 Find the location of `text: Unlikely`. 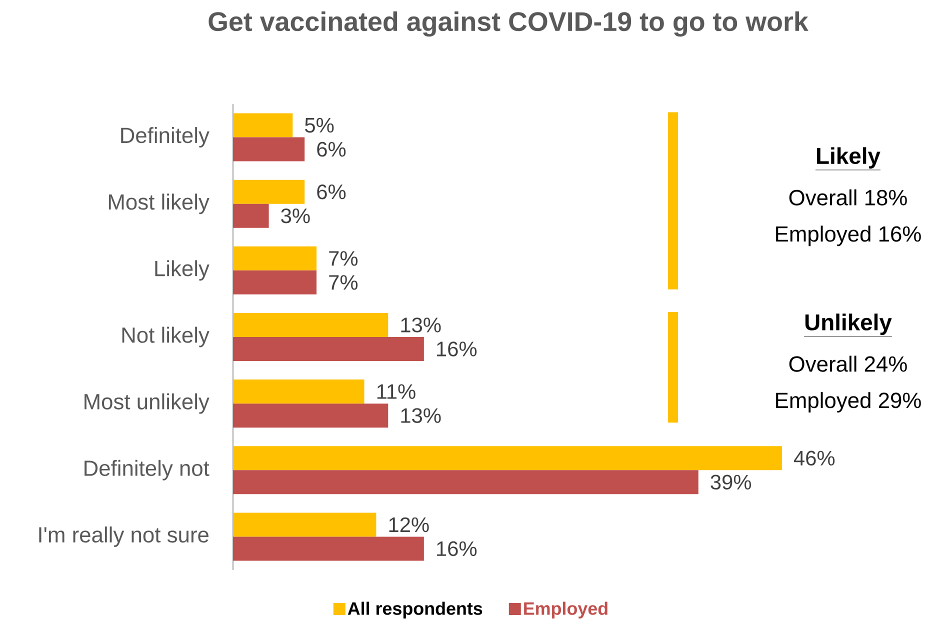

text: Unlikely is located at coordinates (848, 324).